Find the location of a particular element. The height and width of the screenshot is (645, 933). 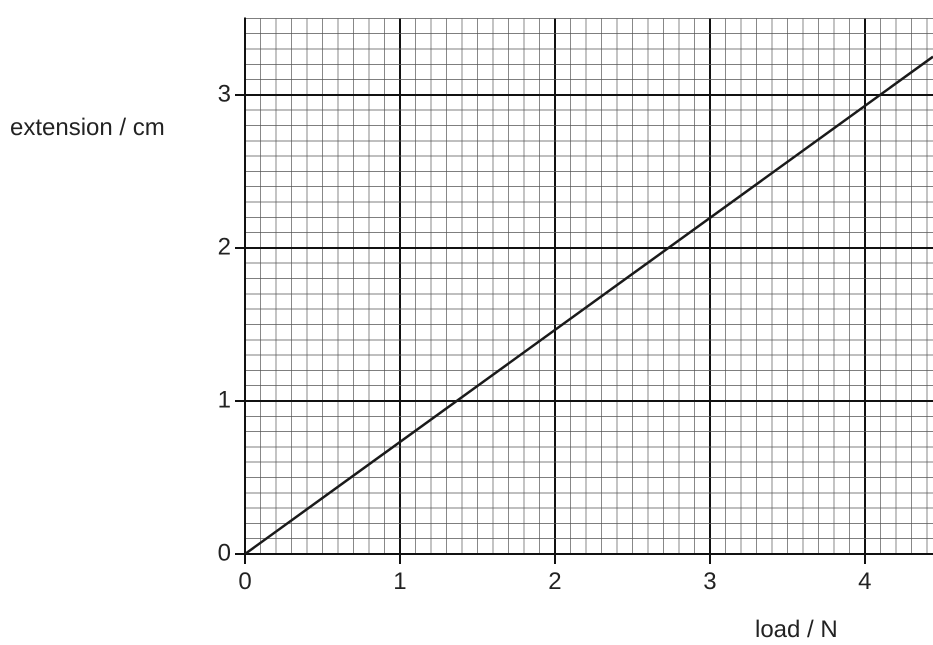

y-tick-label: 2 is located at coordinates (224, 247).